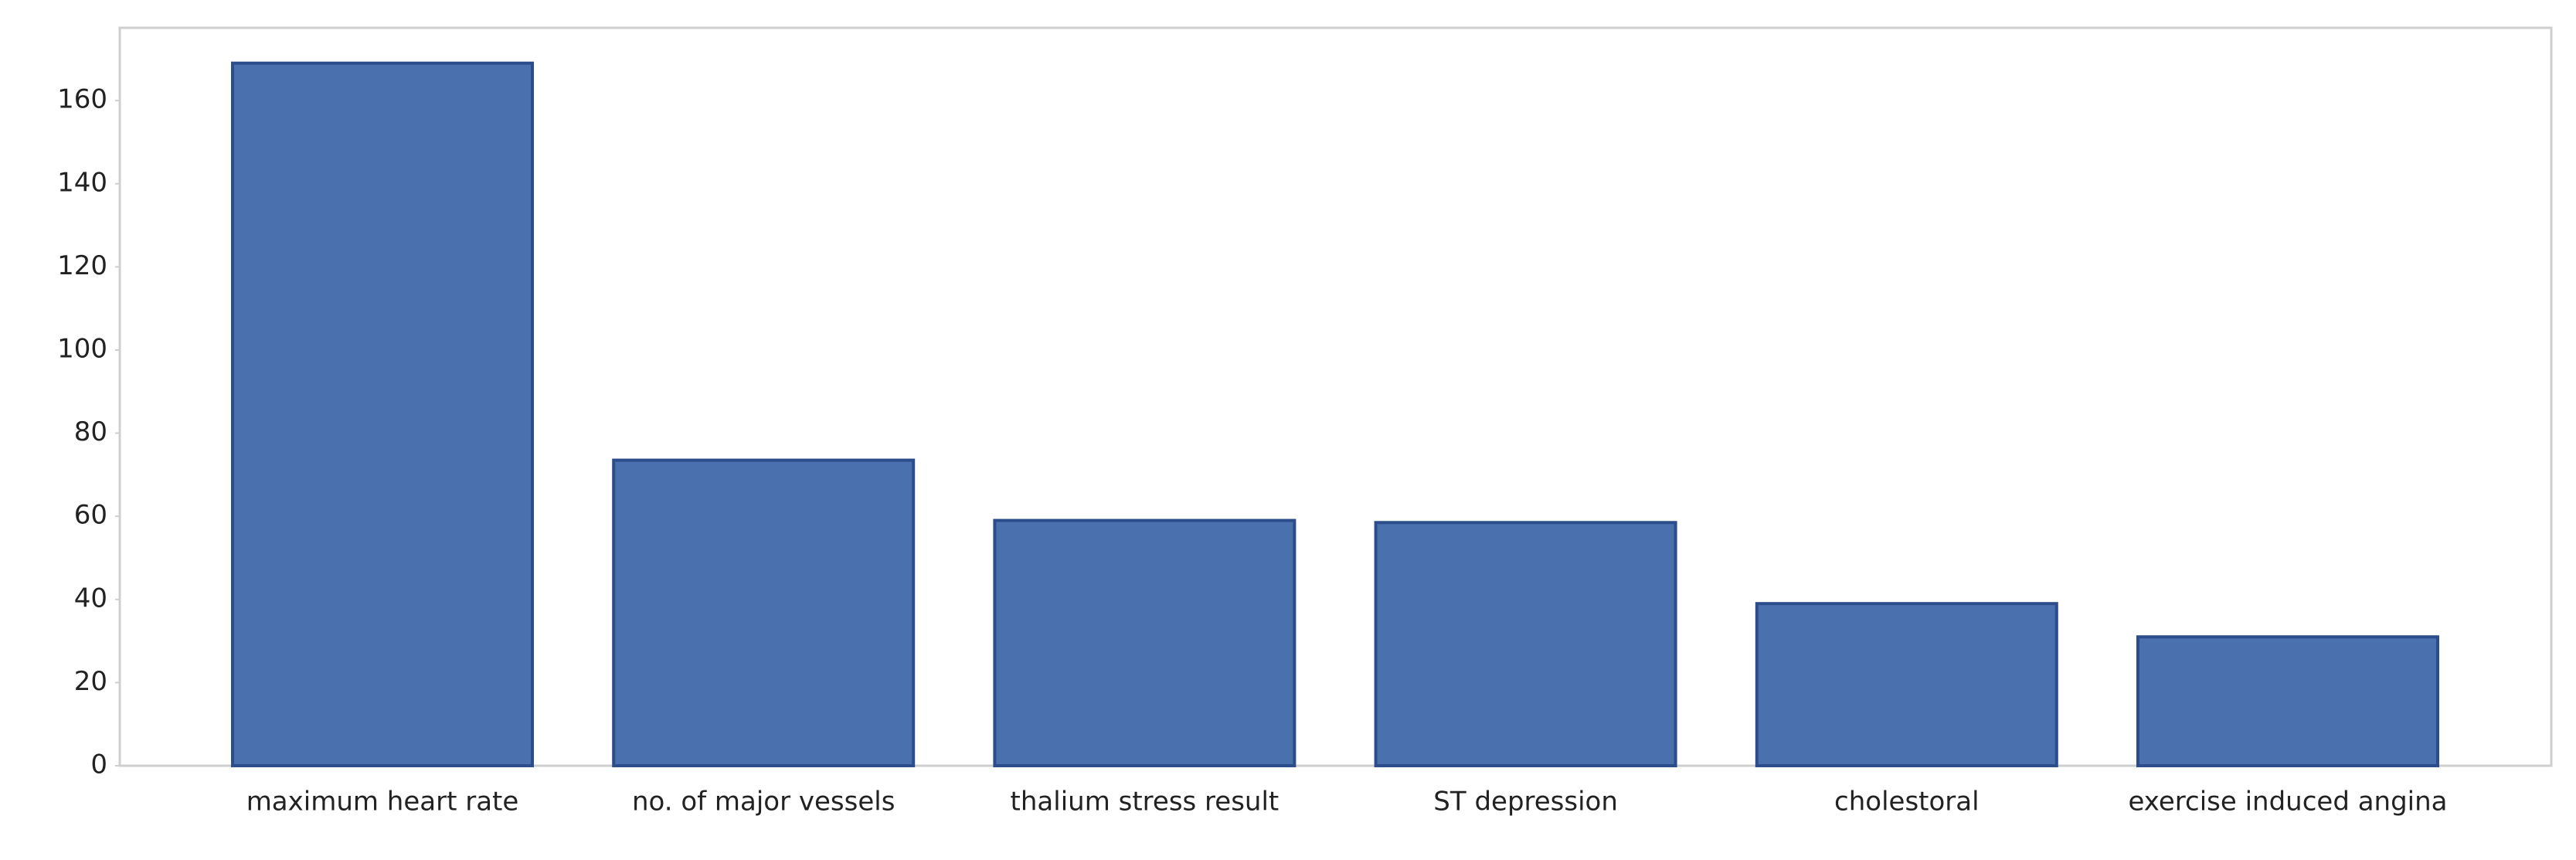 The width and height of the screenshot is (2576, 860). What do you see at coordinates (90, 681) in the screenshot?
I see `y-tick-label: 20` at bounding box center [90, 681].